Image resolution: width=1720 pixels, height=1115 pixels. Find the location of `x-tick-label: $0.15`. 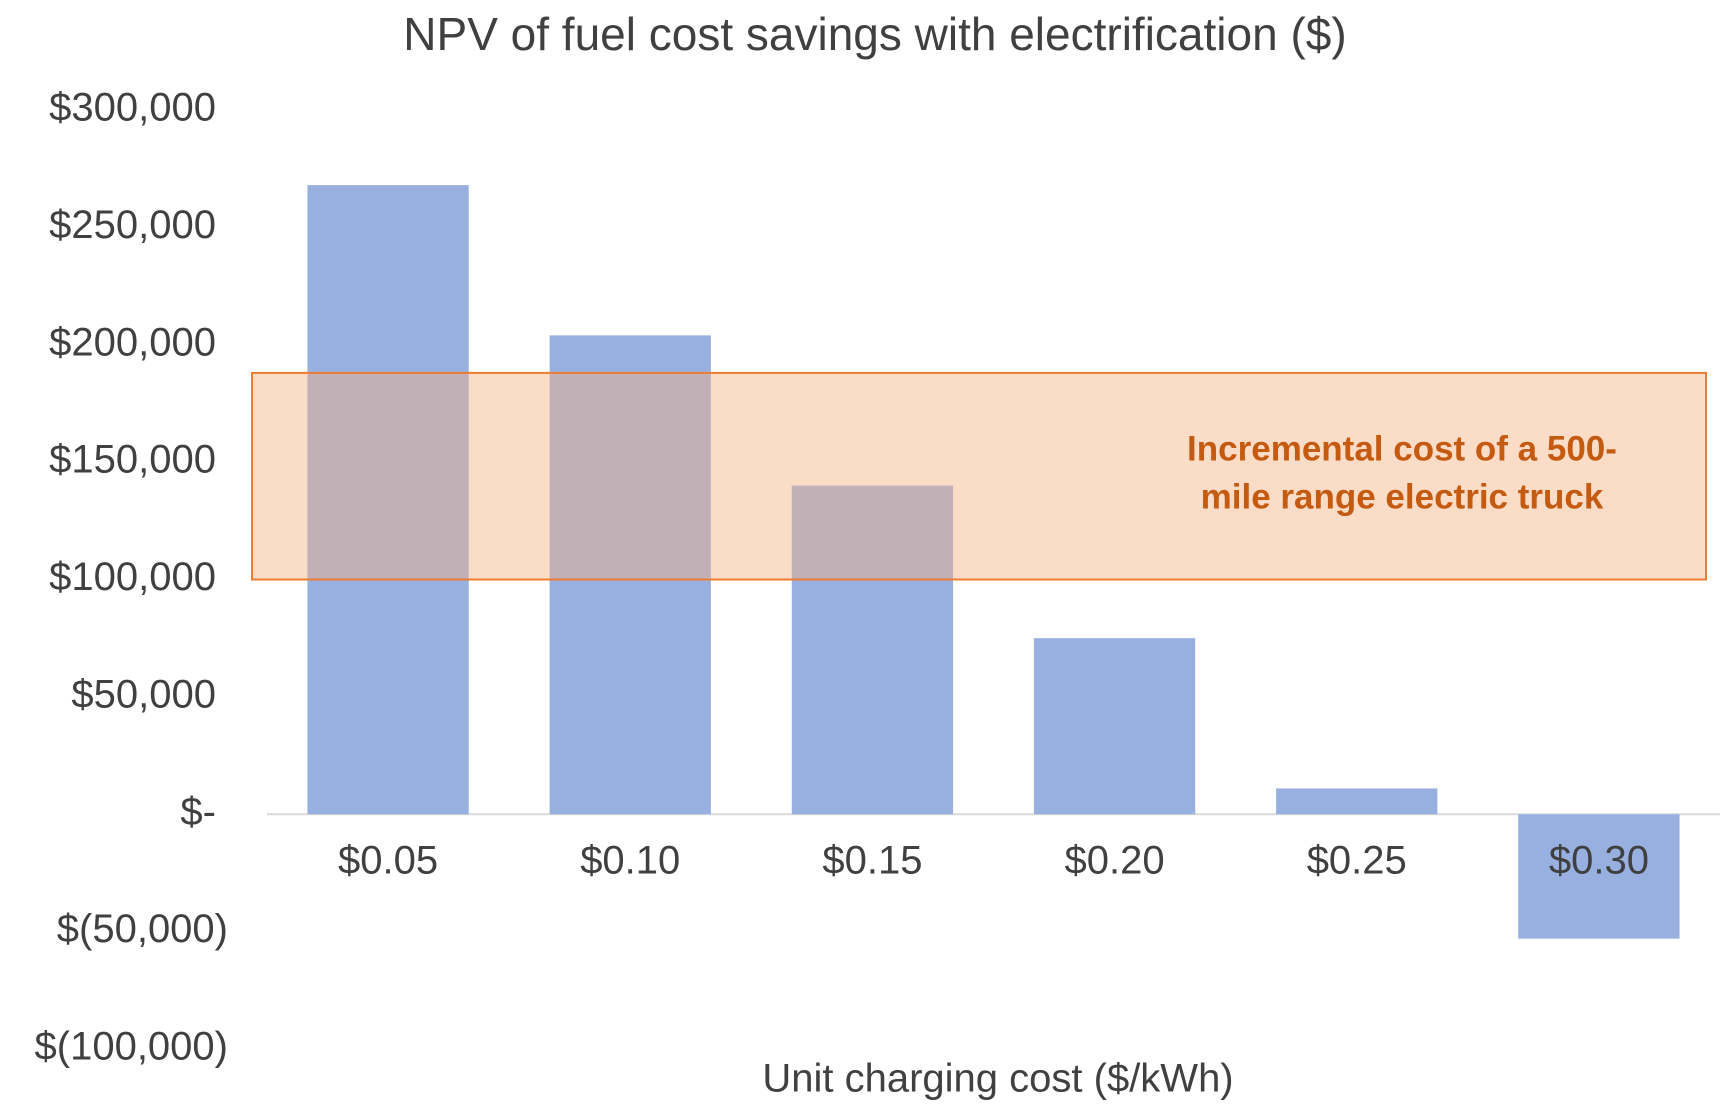

x-tick-label: $0.15 is located at coordinates (872, 861).